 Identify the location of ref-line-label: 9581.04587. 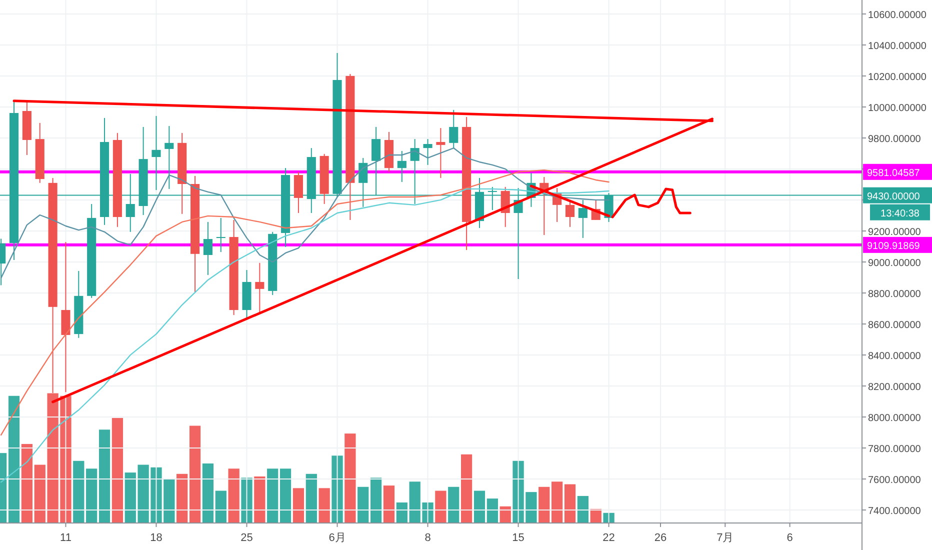
(893, 173).